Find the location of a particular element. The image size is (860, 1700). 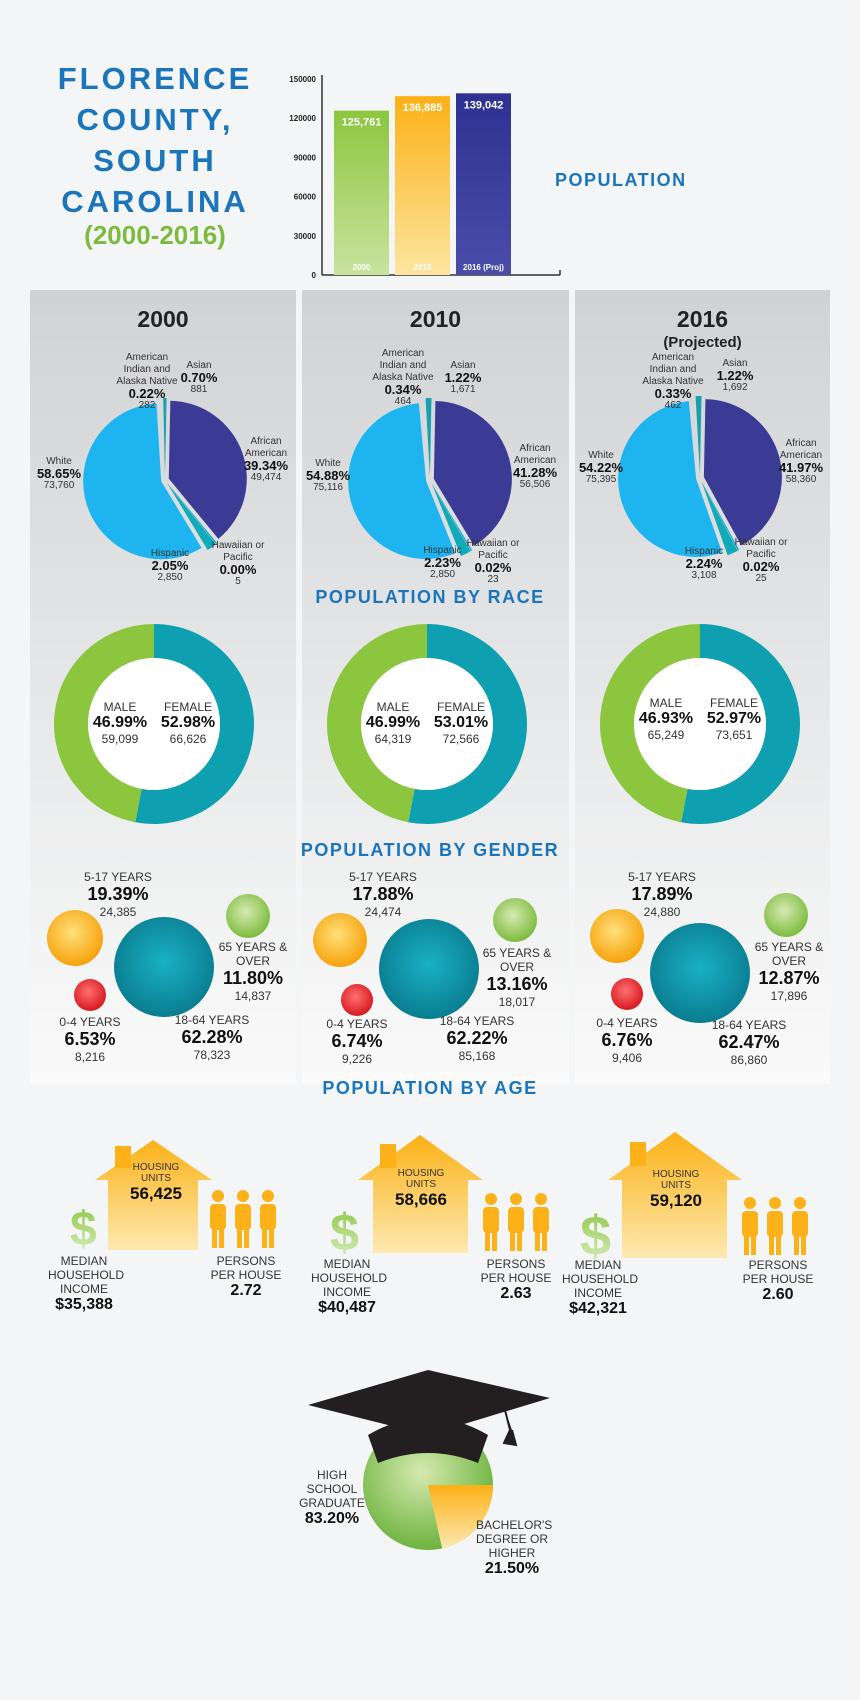

age-label-0-4: 0-4 YEARS 6.76% 9,406 is located at coordinates (627, 1040).